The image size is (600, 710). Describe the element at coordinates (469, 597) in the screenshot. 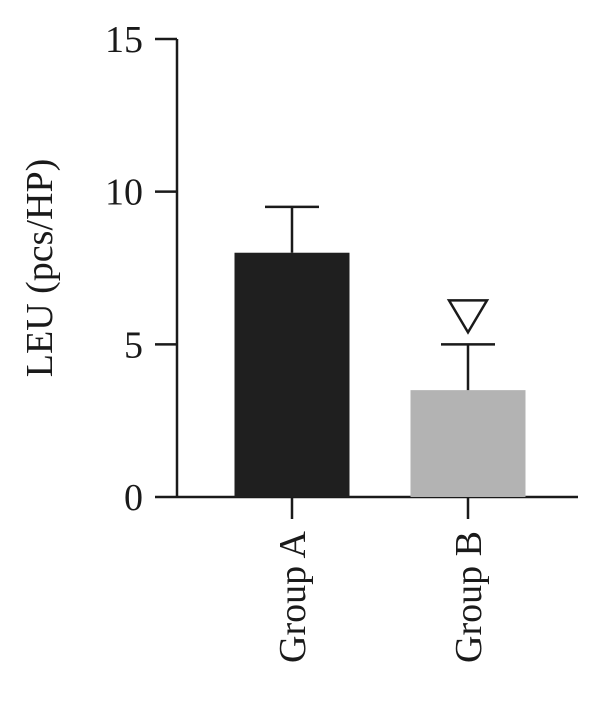

I see `x-tick-label: Group B` at that location.